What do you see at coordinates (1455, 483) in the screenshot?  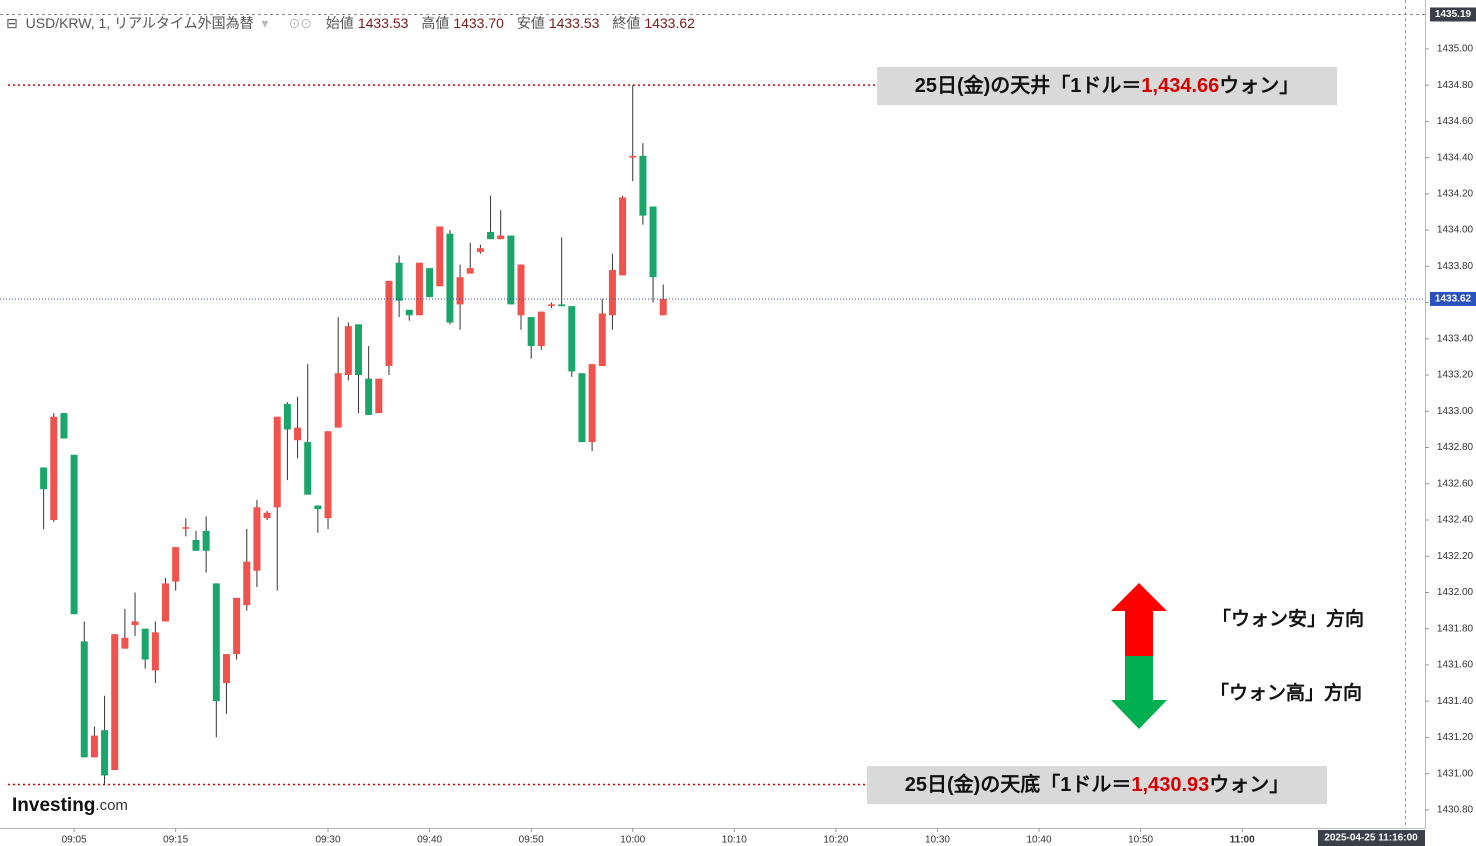 I see `y-tick-label: 1432.60` at bounding box center [1455, 483].